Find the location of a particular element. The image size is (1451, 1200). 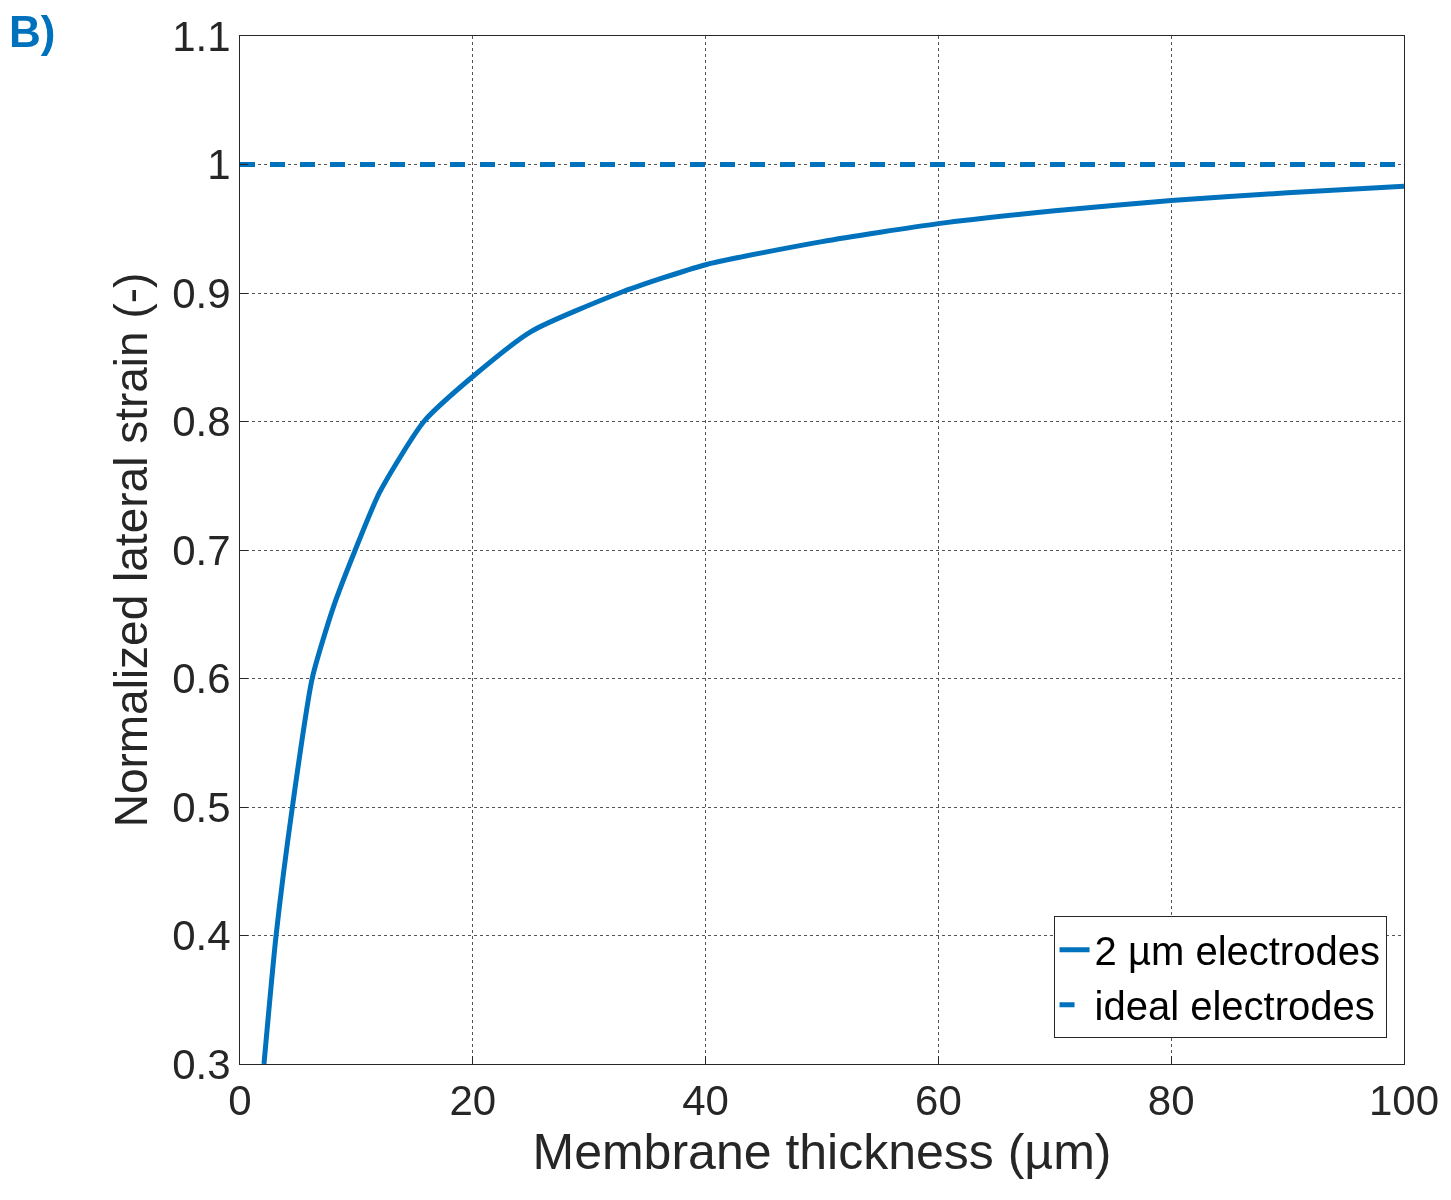

x-tick-label: 100 is located at coordinates (1404, 1101).